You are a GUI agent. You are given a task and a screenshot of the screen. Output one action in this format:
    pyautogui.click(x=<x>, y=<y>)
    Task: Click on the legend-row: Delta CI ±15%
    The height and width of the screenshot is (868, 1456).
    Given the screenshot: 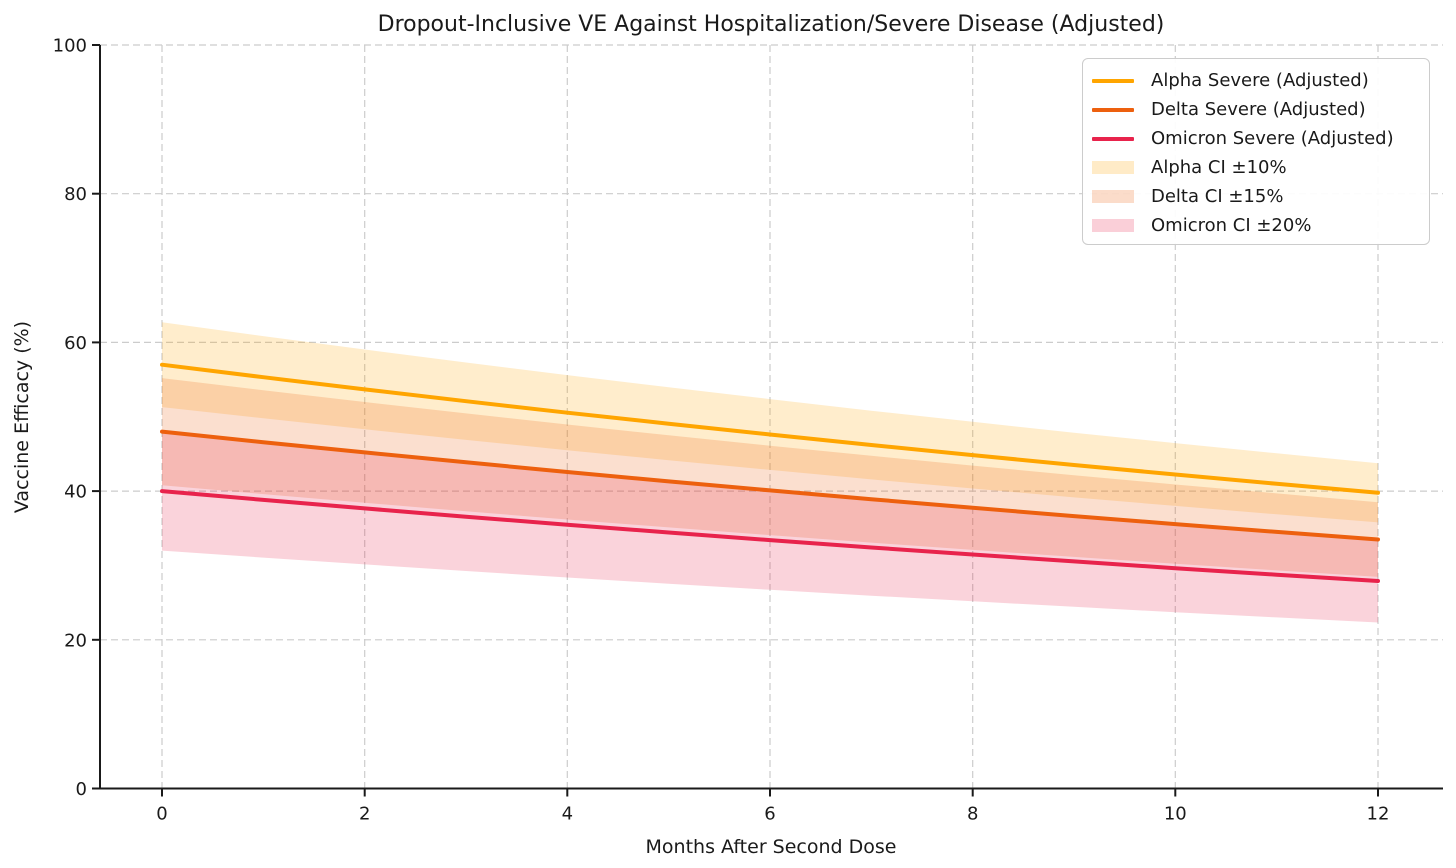 What is the action you would take?
    pyautogui.click(x=1256, y=196)
    